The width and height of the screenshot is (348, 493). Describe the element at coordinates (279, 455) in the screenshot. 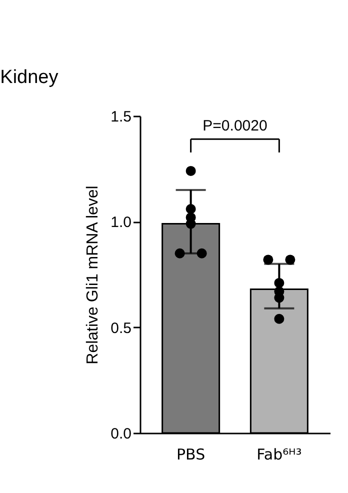

I see `x-tick-label: Fab⁶ᴴ³` at that location.